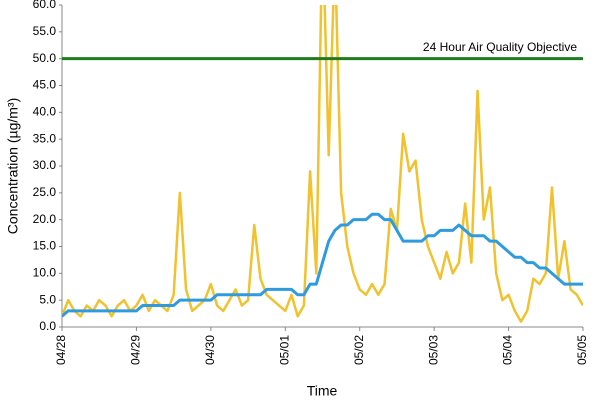 This screenshot has width=600, height=400. I want to click on y-tick-label: 40.0, so click(45, 112).